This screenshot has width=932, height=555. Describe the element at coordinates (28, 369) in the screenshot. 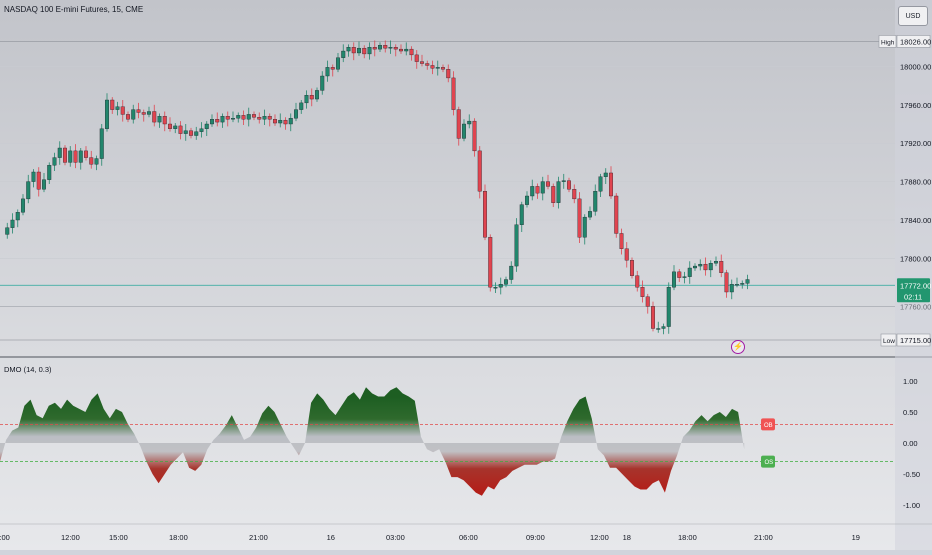

I see `indicator-title: DMO (14, 0.3)` at that location.